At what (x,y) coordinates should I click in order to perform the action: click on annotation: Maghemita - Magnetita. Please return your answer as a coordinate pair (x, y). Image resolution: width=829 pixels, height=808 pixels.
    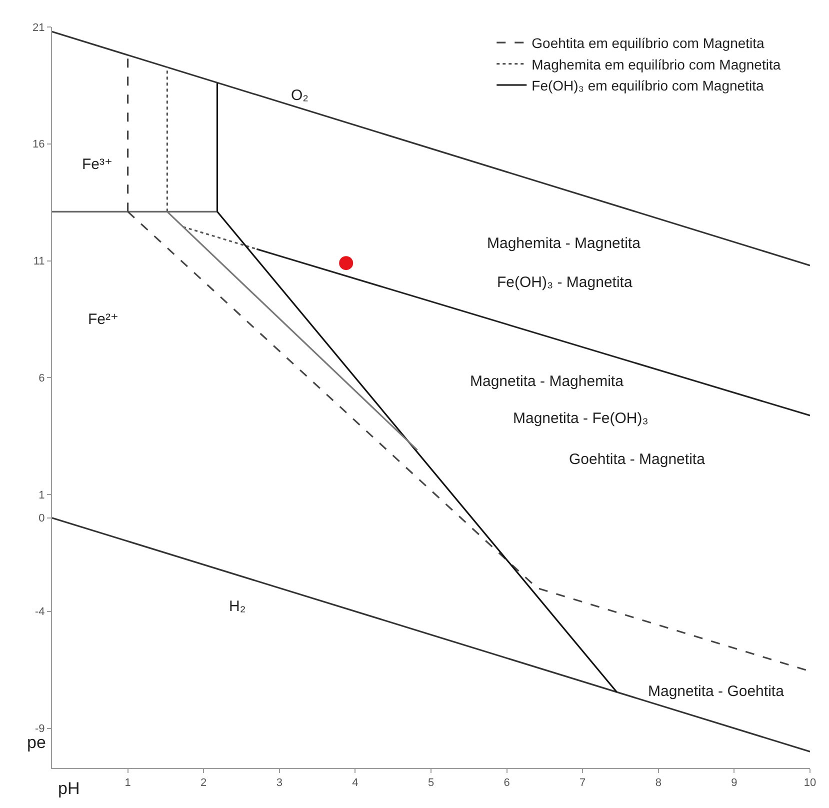
    Looking at the image, I should click on (564, 243).